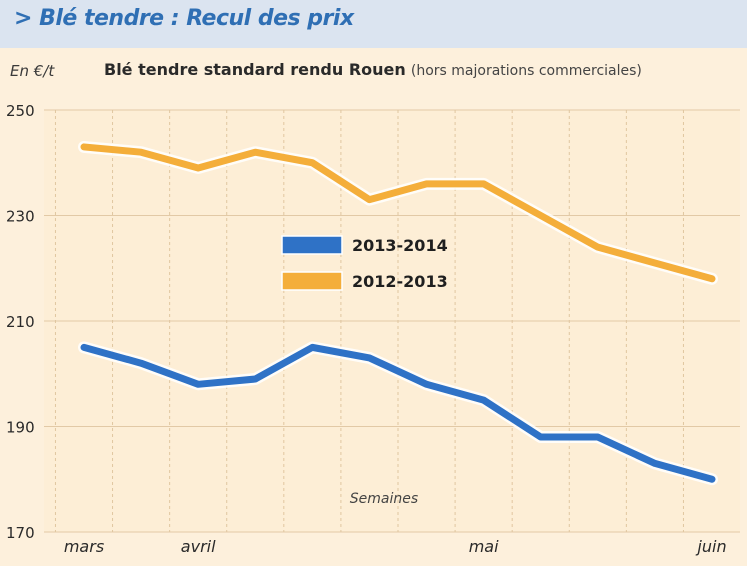  Describe the element at coordinates (526, 71) in the screenshot. I see `chart-subtitle: (hors majorations commerciales)` at that location.